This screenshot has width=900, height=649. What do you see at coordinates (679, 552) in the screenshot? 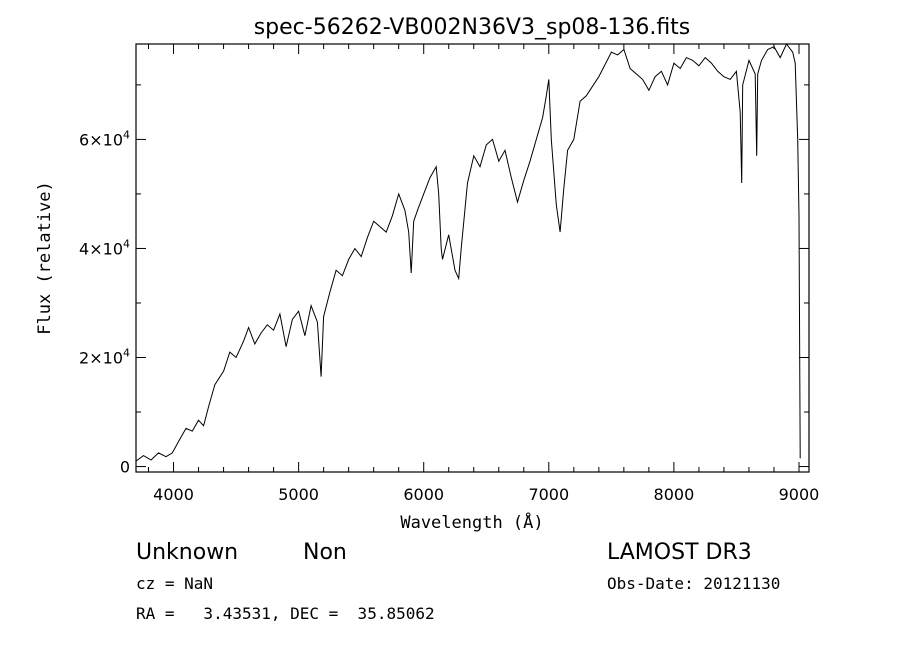
I see `survey-name: LAMOST DR3` at bounding box center [679, 552].